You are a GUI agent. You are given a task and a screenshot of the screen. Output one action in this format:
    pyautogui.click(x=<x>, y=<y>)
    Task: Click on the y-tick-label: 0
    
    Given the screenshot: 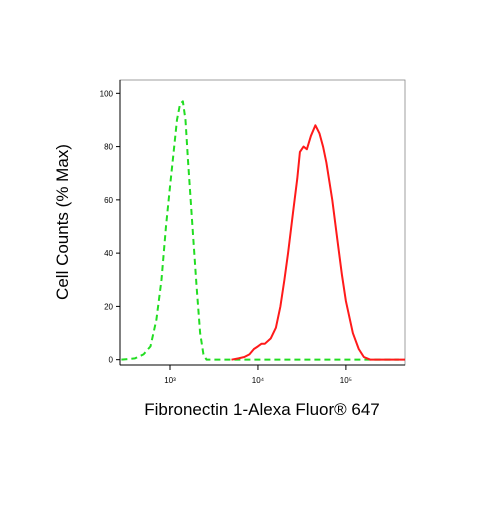 What is the action you would take?
    pyautogui.click(x=111, y=360)
    